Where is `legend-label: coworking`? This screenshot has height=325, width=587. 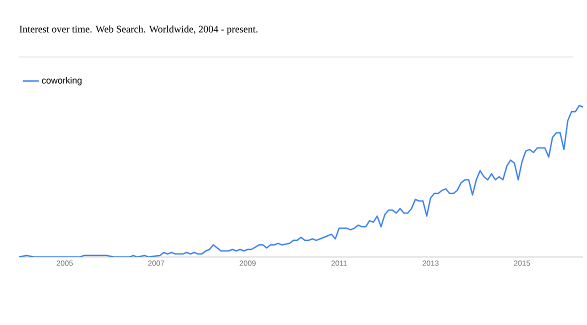 legend-label: coworking is located at coordinates (62, 81).